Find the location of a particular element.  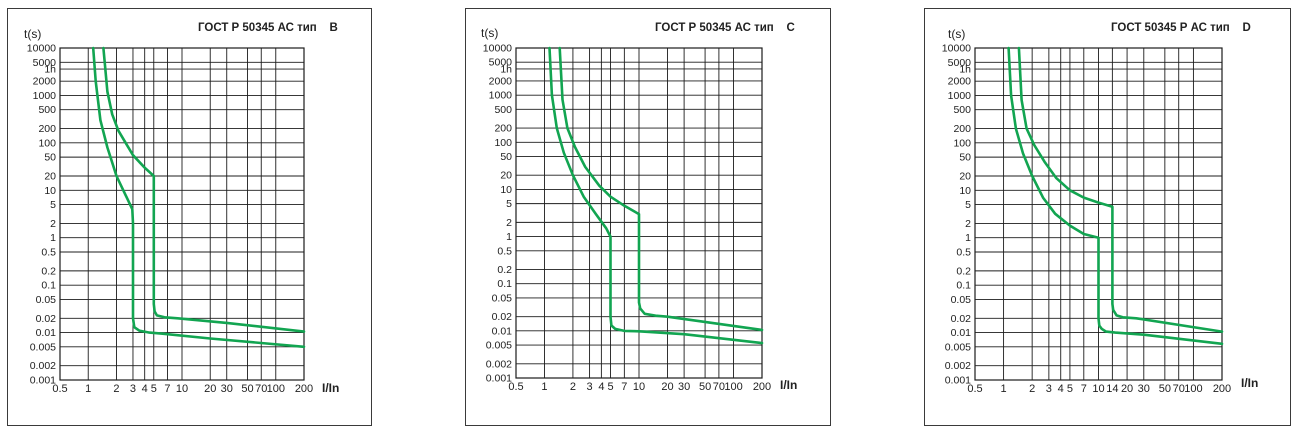

y-tick-label: 10 is located at coordinates (50, 191).